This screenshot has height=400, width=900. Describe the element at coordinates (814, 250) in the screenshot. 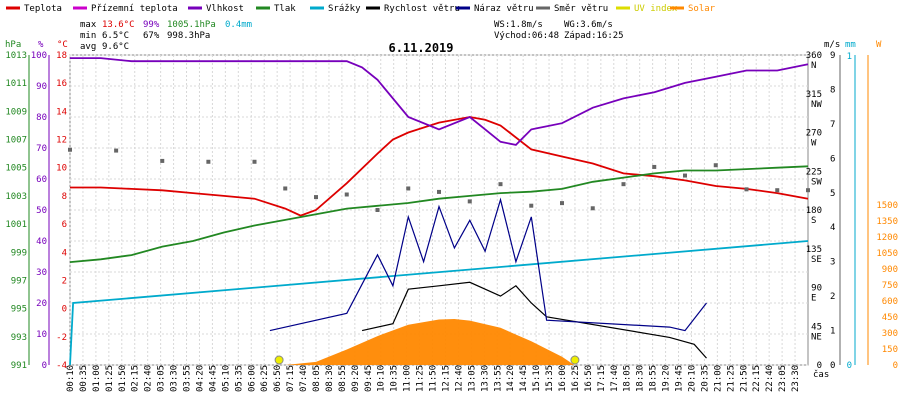

I see `dir-tick-label: 135` at that location.